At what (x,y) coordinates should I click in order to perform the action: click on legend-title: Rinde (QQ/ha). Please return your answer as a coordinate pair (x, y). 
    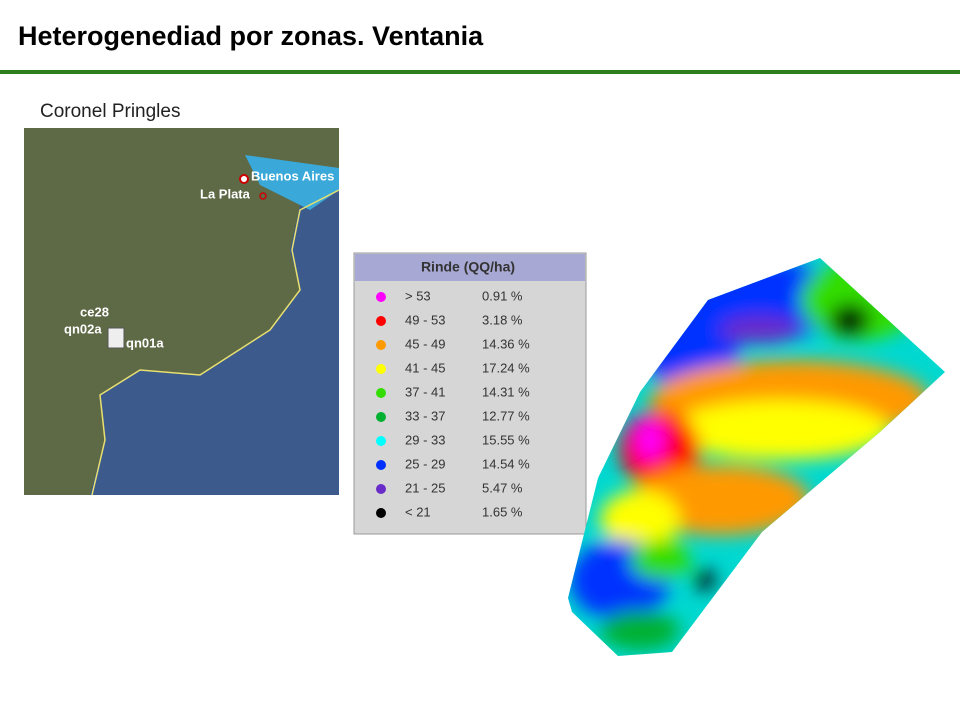
    Looking at the image, I should click on (468, 267).